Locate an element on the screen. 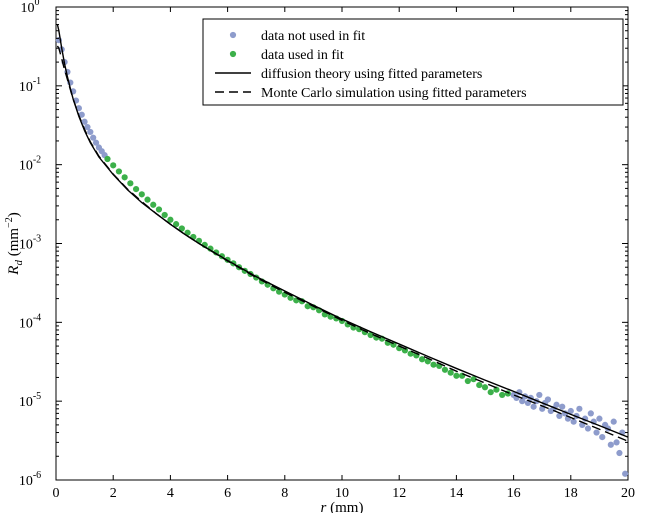 Image resolution: width=650 pixels, height=513 pixels. x-tick-label: 12 is located at coordinates (399, 493).